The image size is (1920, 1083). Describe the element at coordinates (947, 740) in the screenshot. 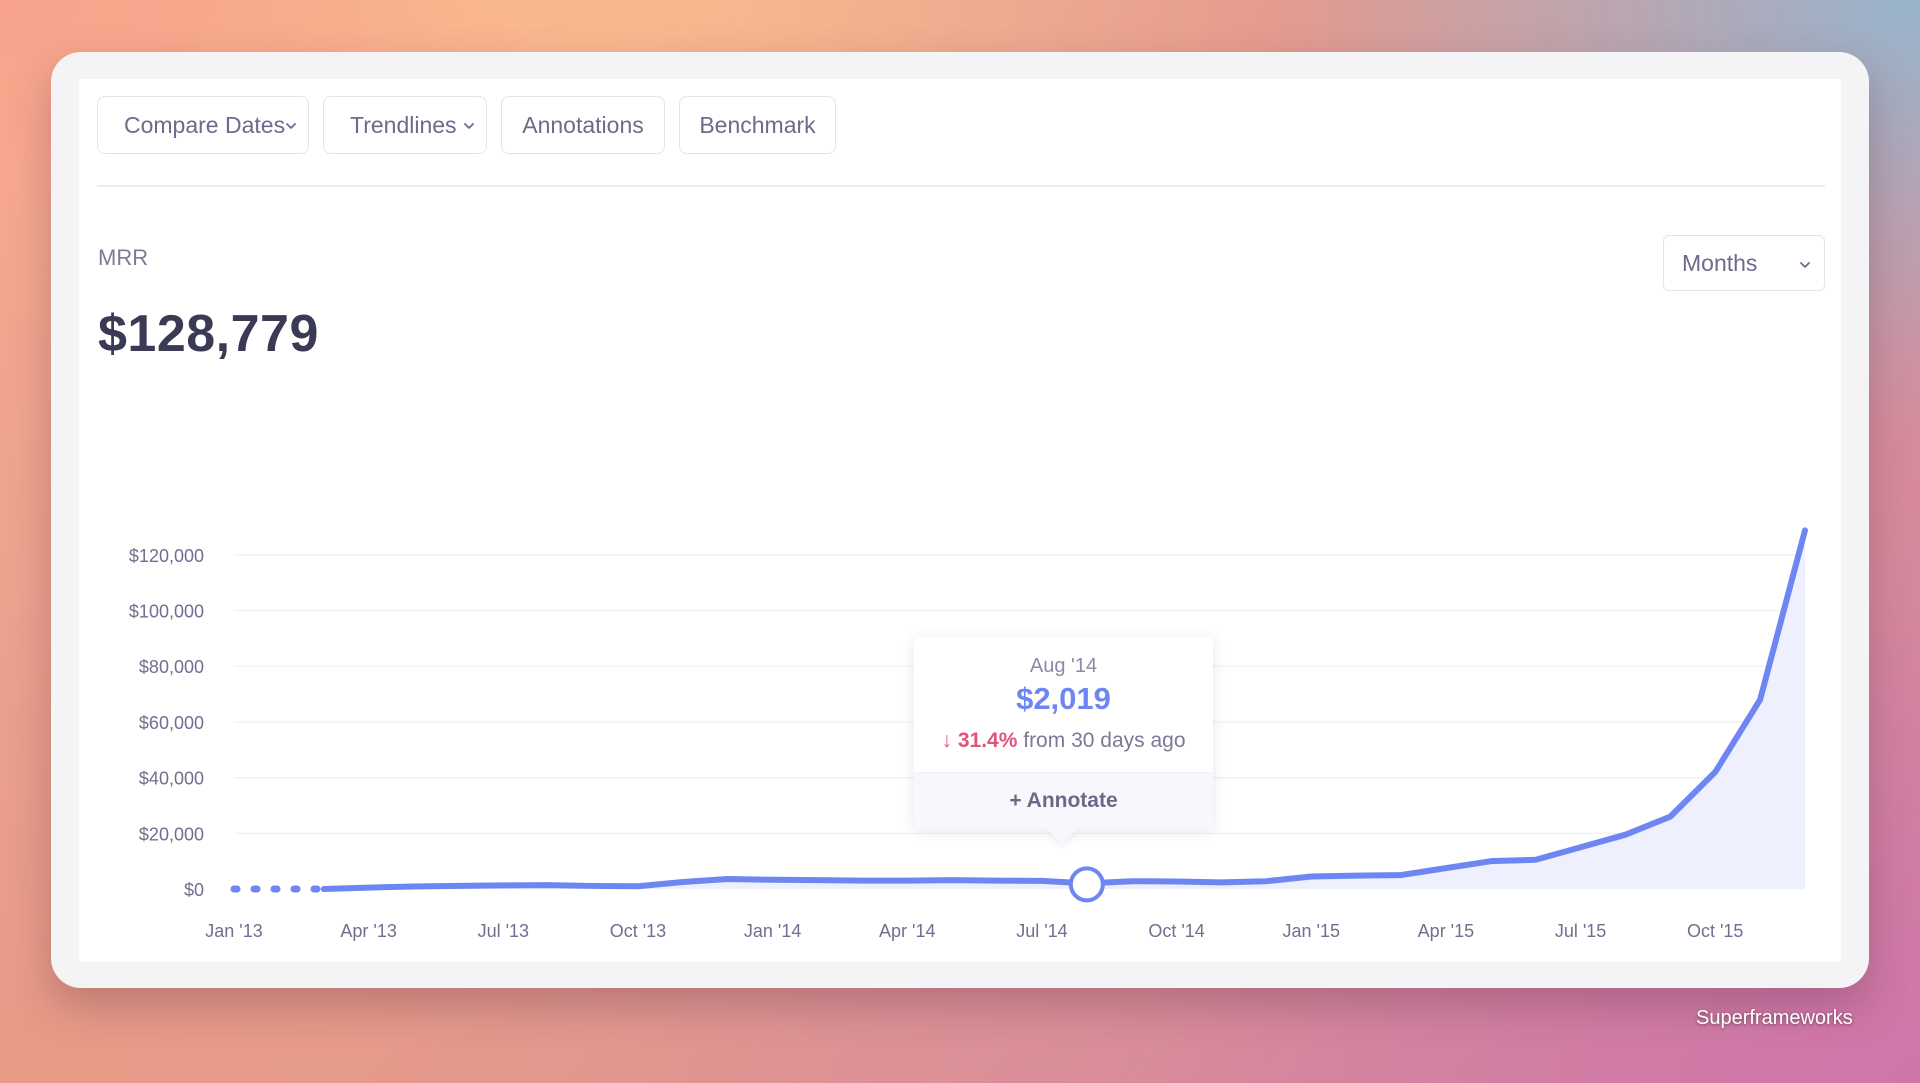

I see `arrow-down-icon: ↓` at that location.